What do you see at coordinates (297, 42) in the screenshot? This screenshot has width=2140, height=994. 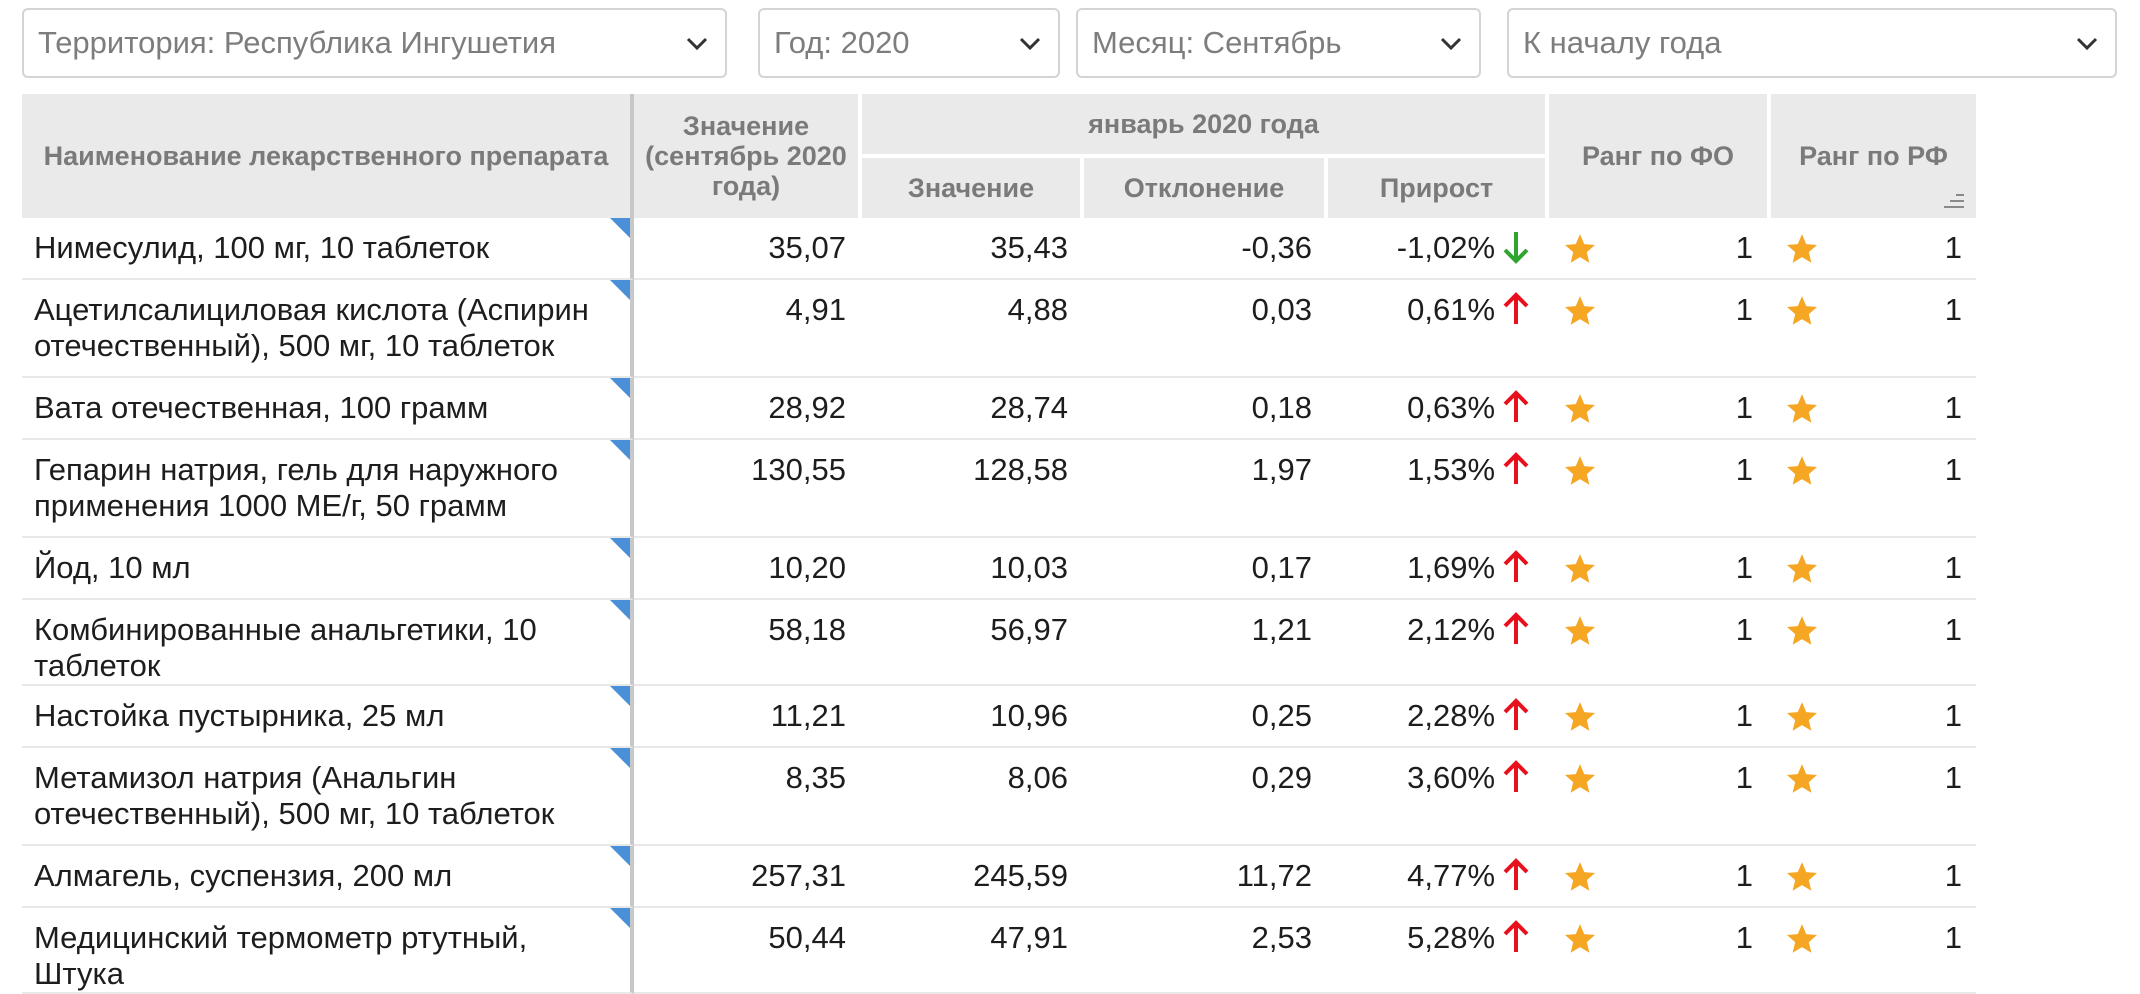 I see `territory-dropdown-label: Территория: Республика Ингушетия` at bounding box center [297, 42].